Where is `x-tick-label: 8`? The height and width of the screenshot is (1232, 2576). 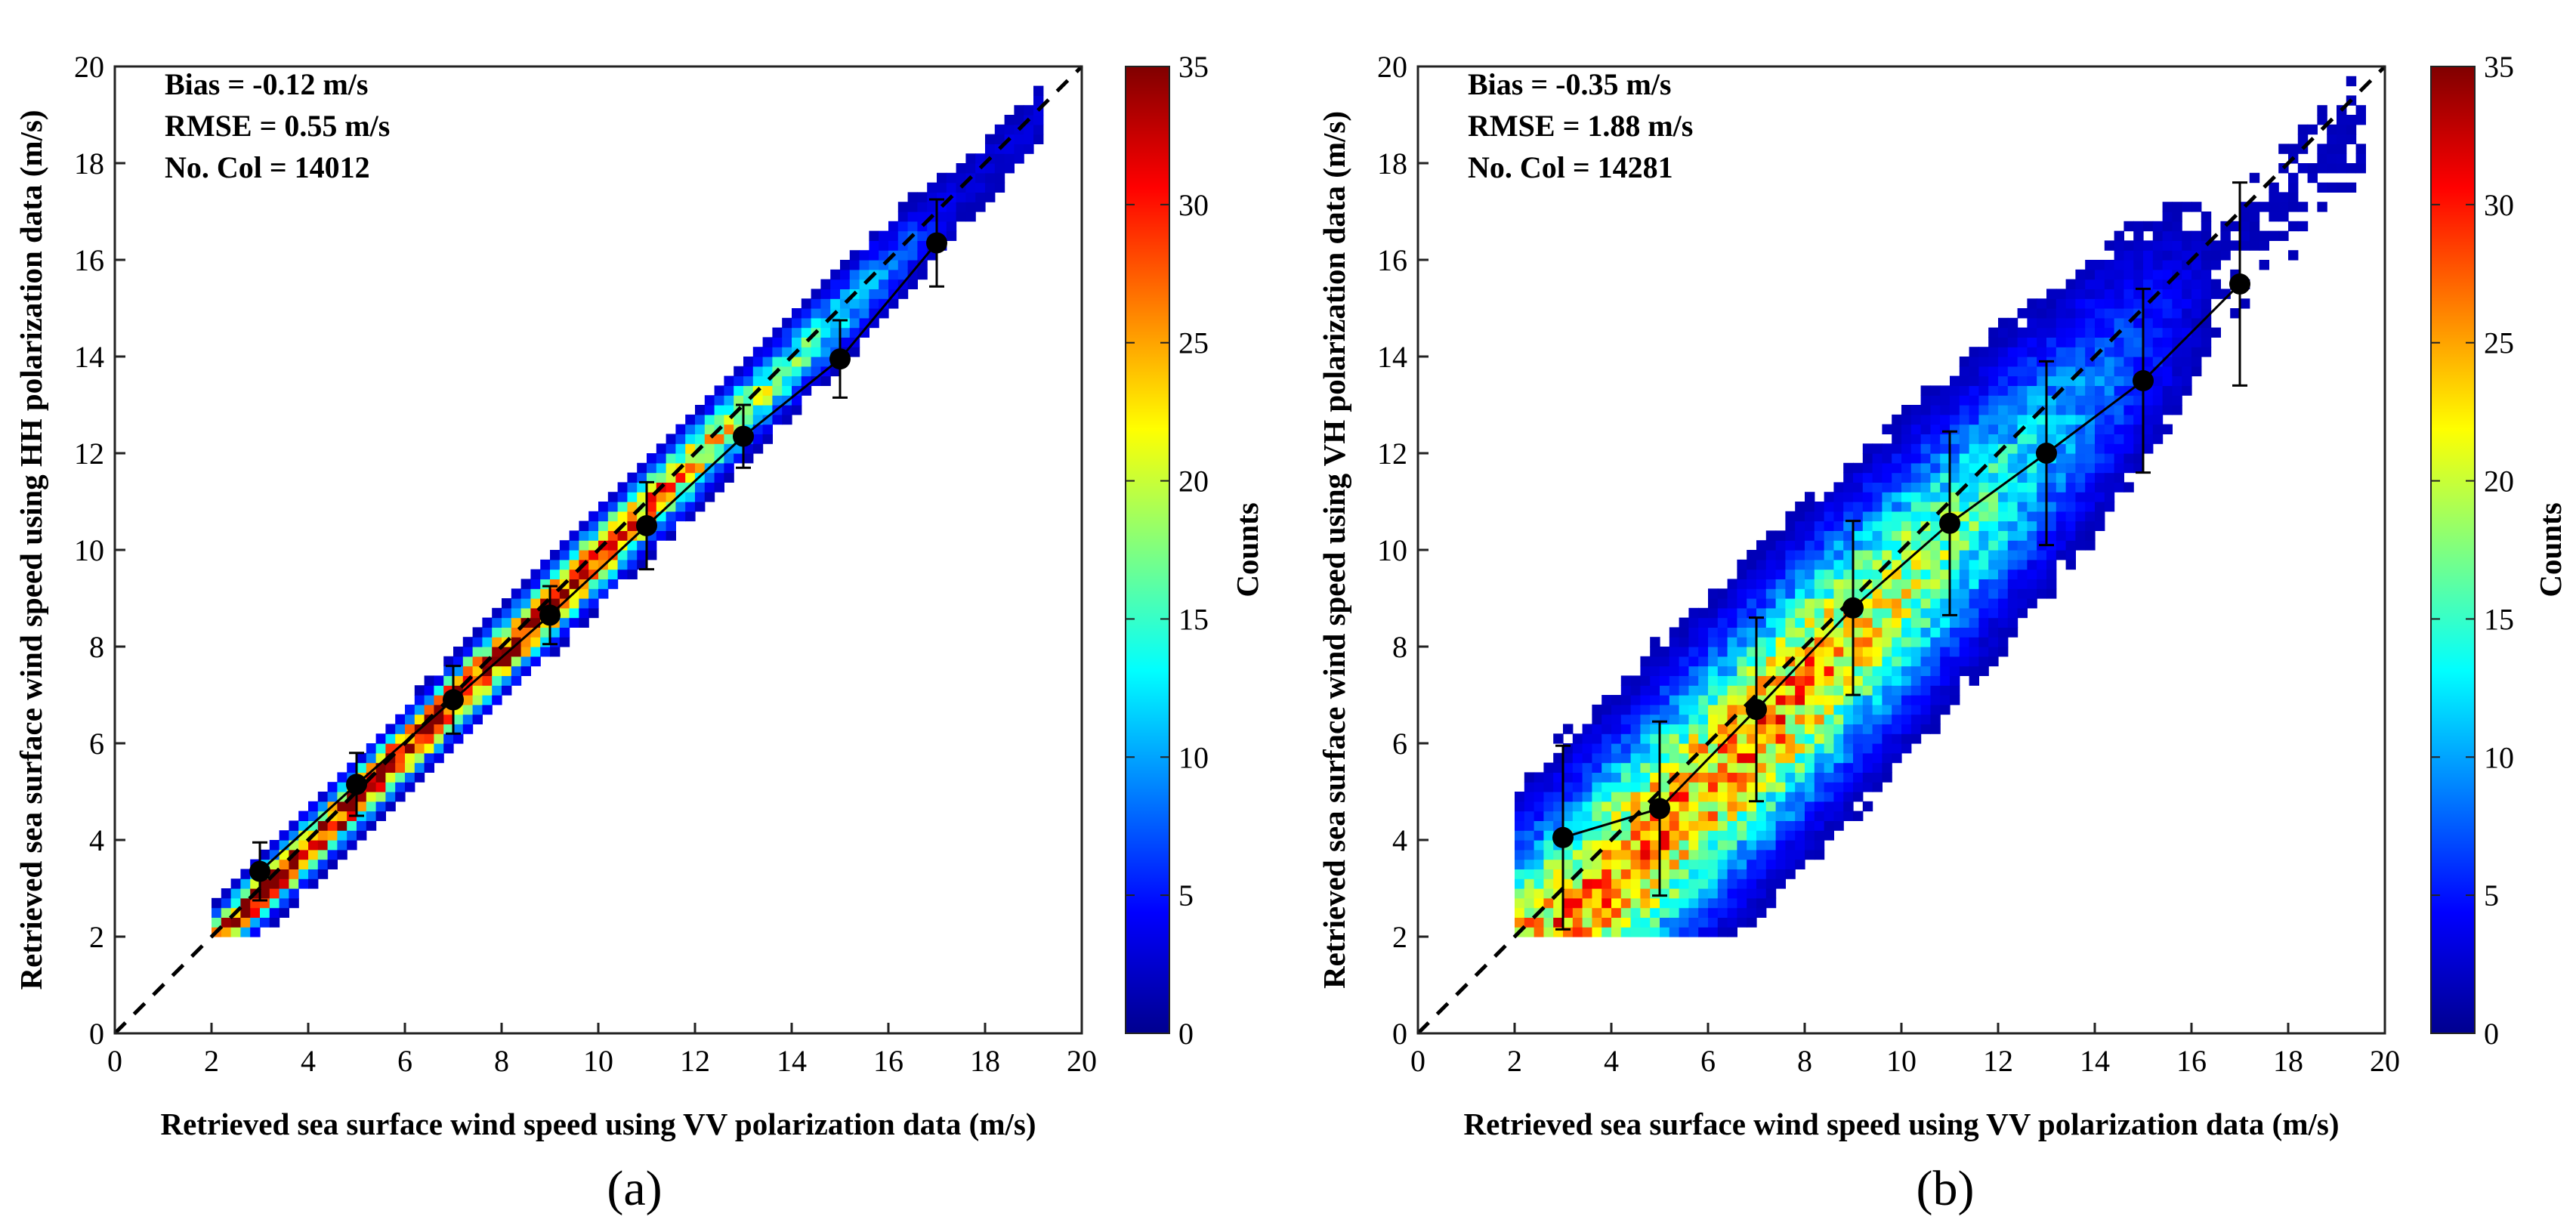 x-tick-label: 8 is located at coordinates (1804, 1061).